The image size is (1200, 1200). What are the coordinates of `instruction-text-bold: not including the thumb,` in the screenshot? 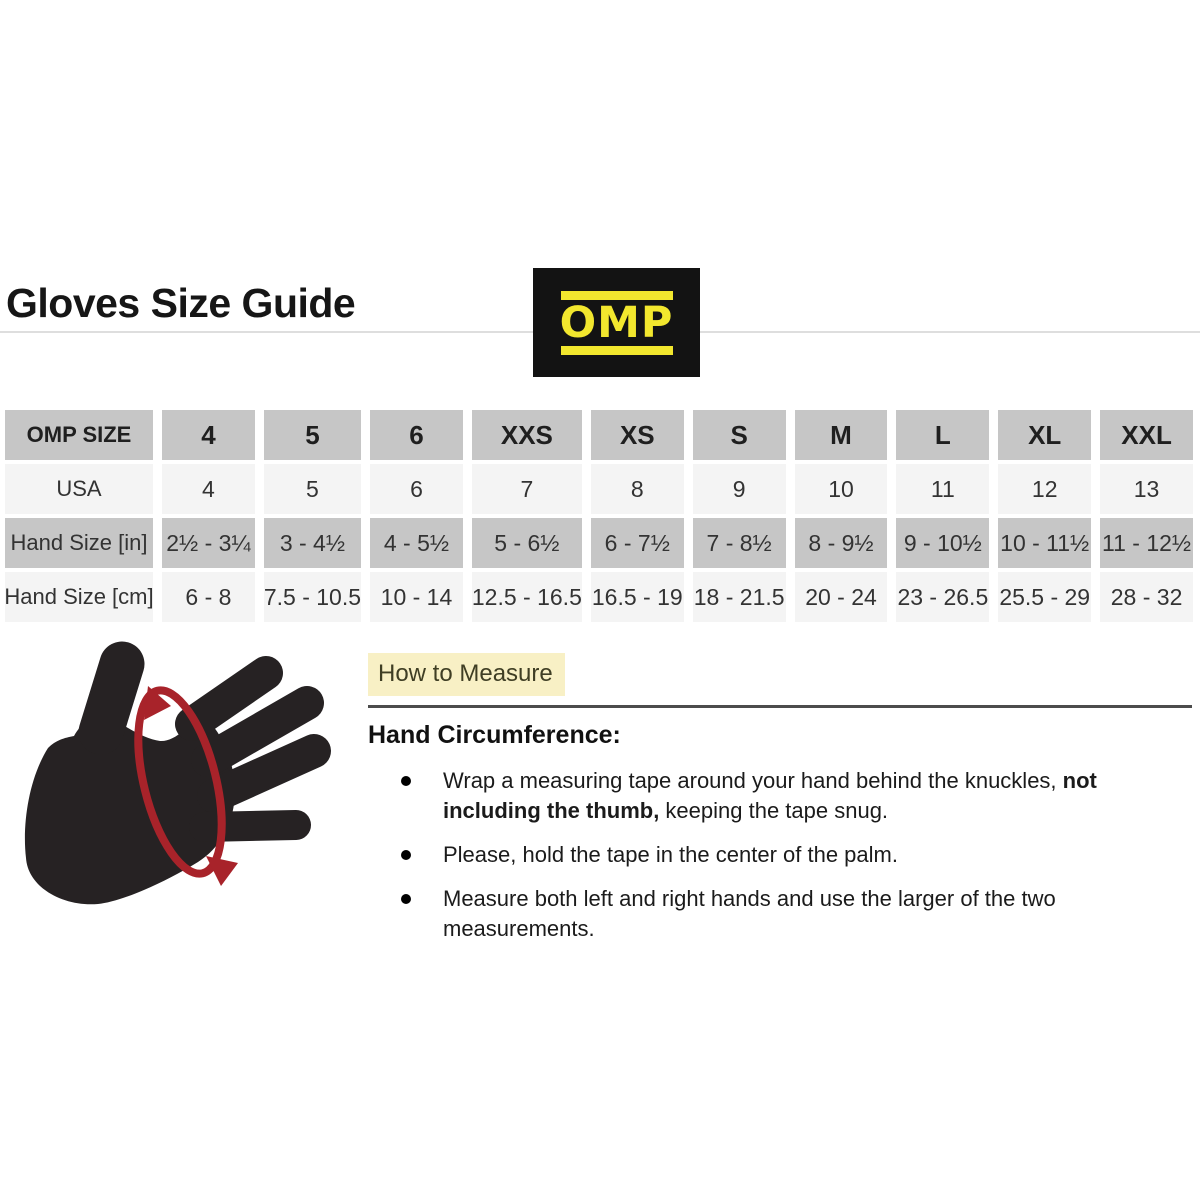 It's located at (770, 795).